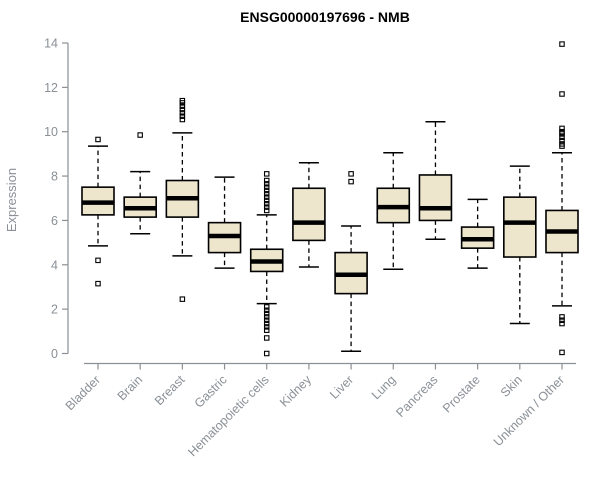  I want to click on x-tick-label: Kidney, so click(295, 390).